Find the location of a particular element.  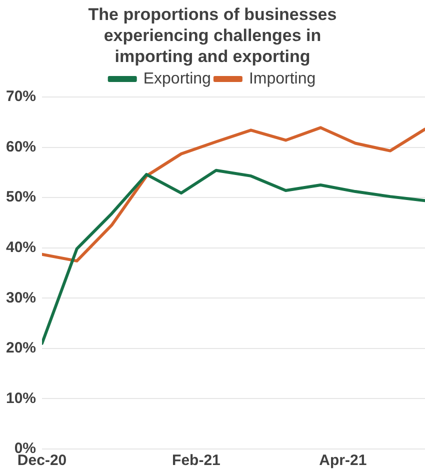

y-tick-label: 30% is located at coordinates (21, 297).